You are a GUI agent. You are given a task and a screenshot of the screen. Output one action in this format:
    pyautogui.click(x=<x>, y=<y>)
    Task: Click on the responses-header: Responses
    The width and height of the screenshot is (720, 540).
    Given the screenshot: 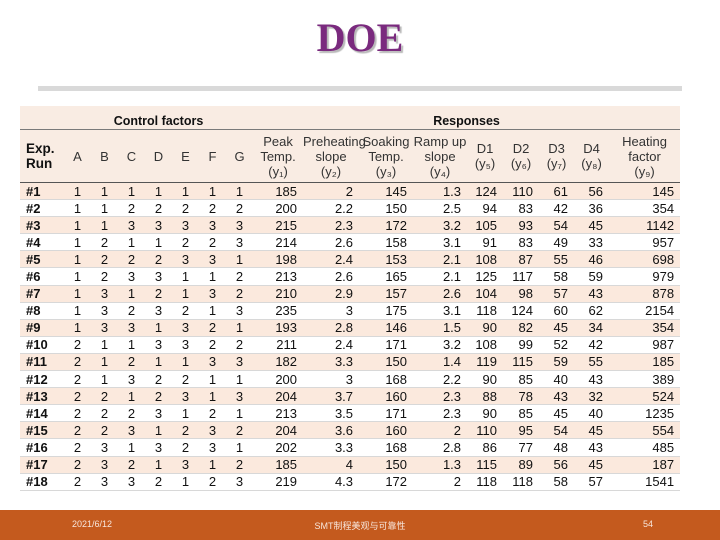 What is the action you would take?
    pyautogui.click(x=466, y=121)
    